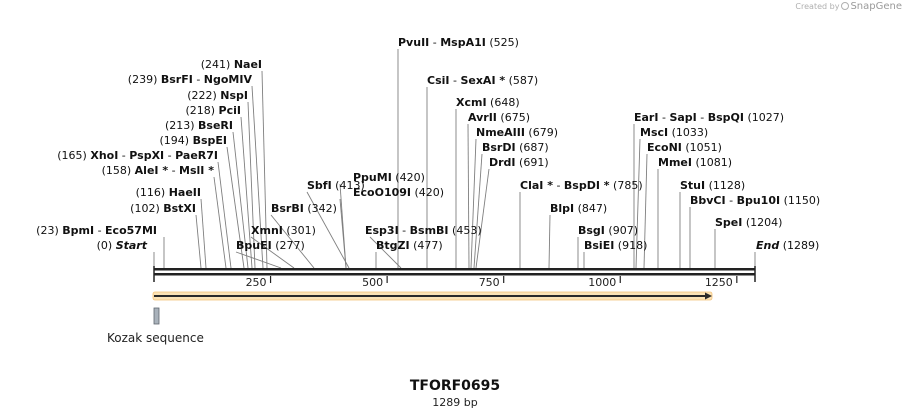 Image resolution: width=910 pixels, height=419 pixels. Describe the element at coordinates (645, 211) in the screenshot. I see `connector-econi` at that location.